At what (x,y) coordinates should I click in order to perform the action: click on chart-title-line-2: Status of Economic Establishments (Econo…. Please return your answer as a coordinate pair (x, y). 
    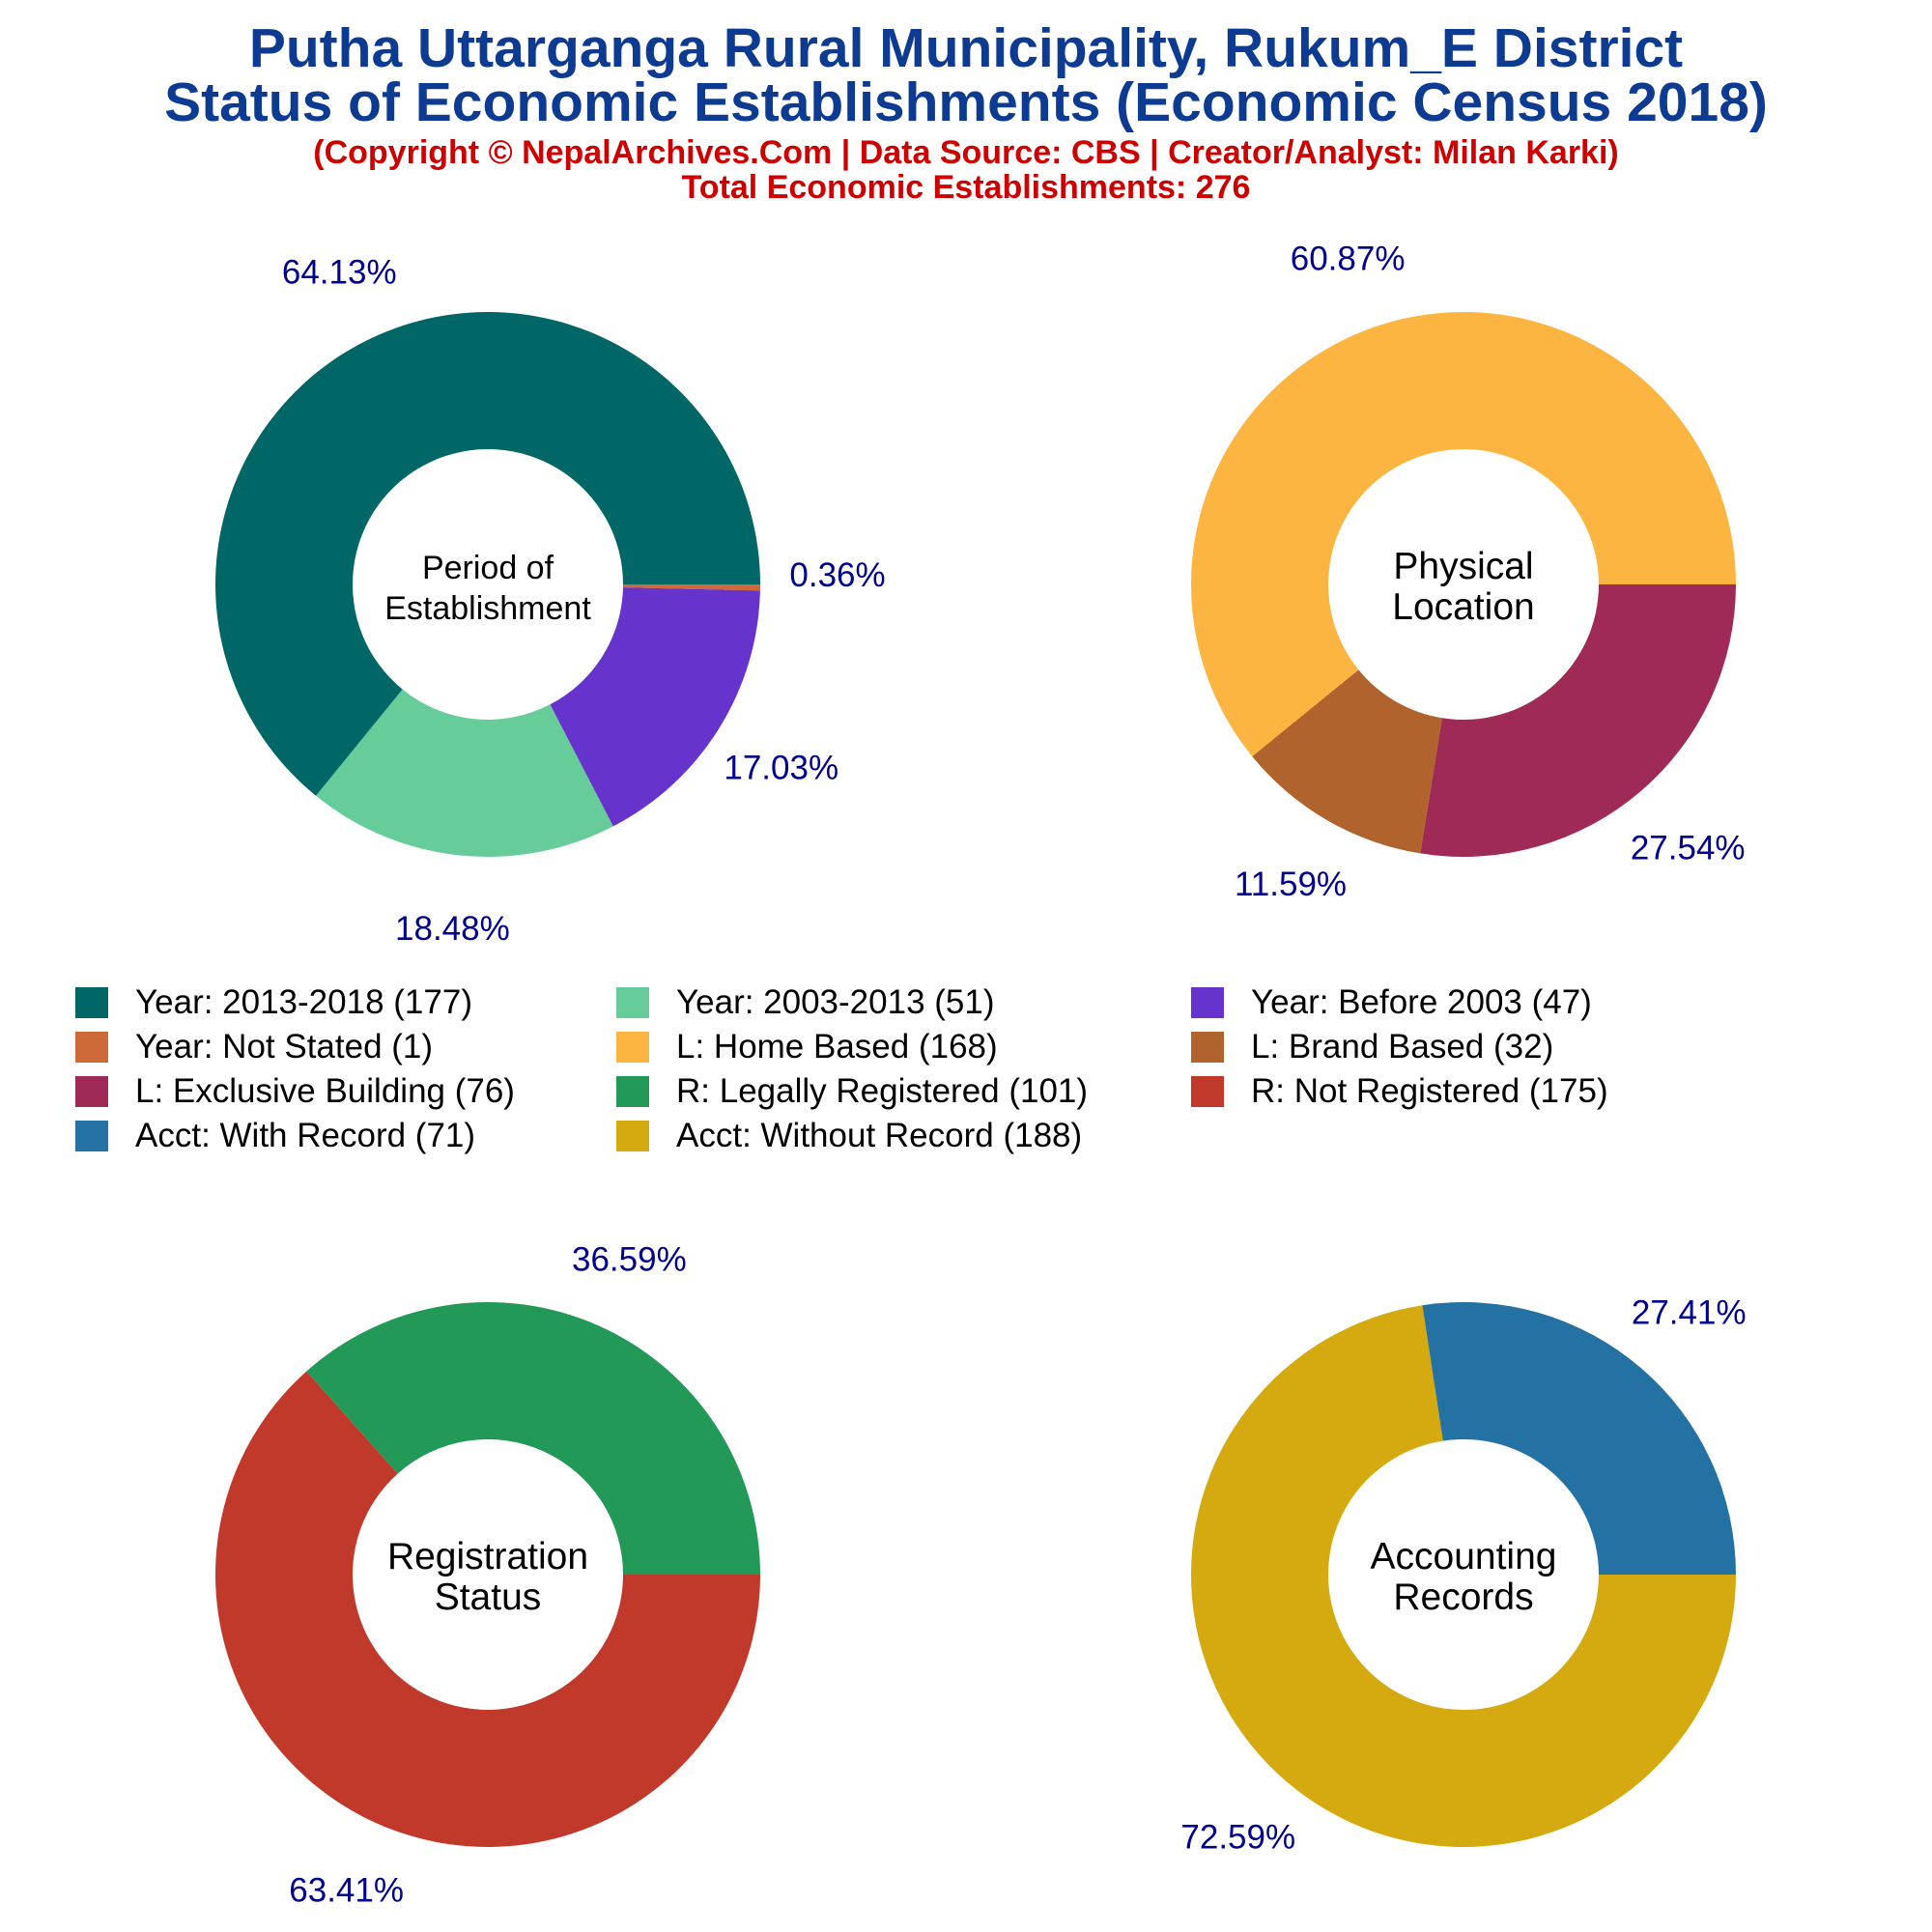
    Looking at the image, I should click on (966, 102).